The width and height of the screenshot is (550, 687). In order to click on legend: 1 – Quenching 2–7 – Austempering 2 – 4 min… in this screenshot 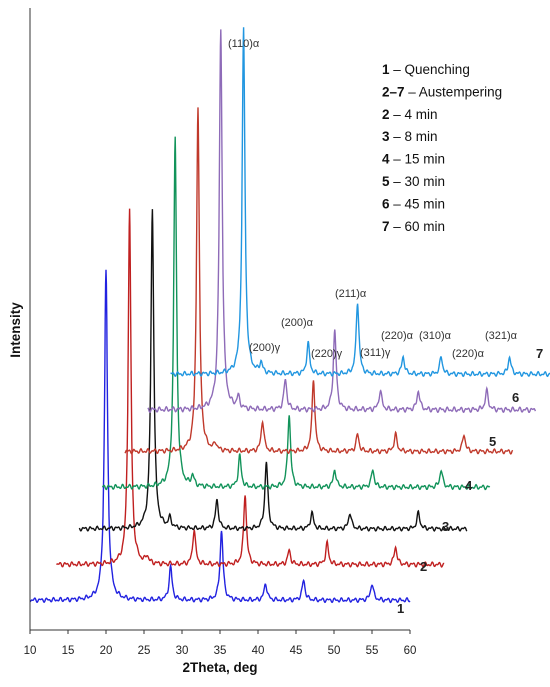, I will do `click(442, 148)`.